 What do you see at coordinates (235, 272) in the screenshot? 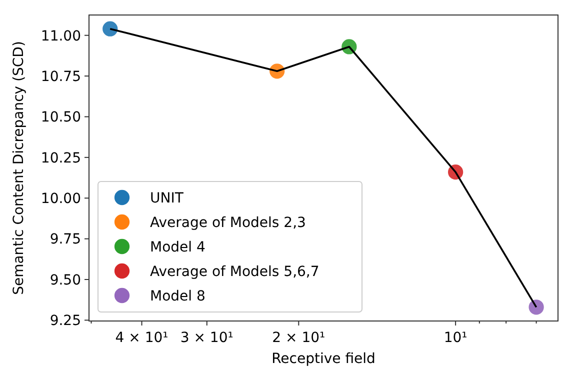
I see `legend-label: Average of Models 5,6,7` at bounding box center [235, 272].